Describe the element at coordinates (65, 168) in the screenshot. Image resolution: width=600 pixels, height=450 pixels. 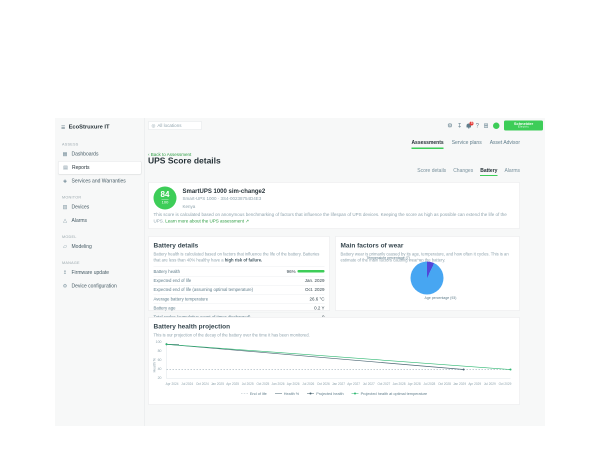
I see `reports-icon: ▤` at that location.